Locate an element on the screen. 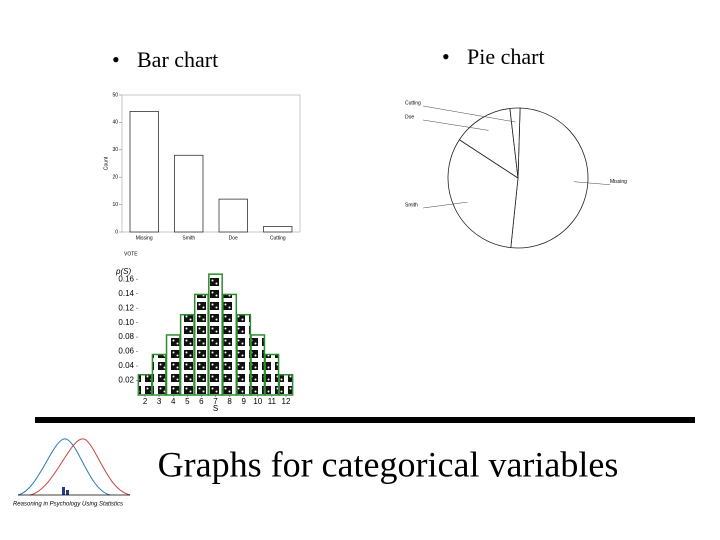  y-tick-label: 0.02 is located at coordinates (126, 380).